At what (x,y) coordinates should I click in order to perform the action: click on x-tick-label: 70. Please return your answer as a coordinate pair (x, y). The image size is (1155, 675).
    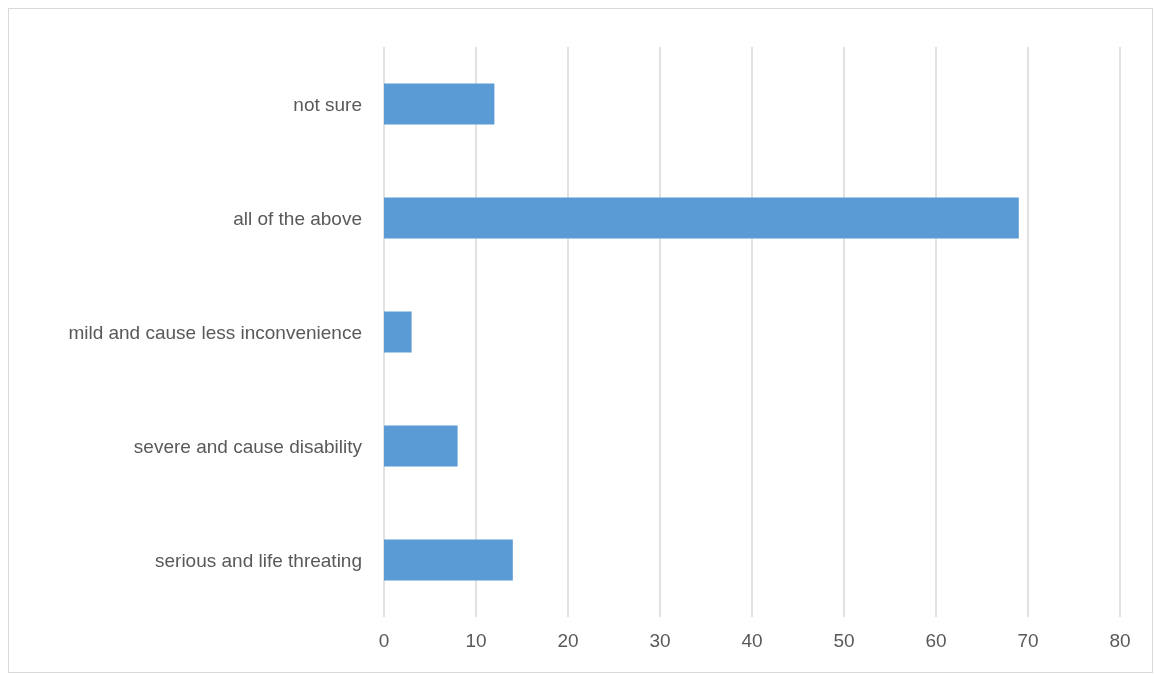
    Looking at the image, I should click on (1028, 640).